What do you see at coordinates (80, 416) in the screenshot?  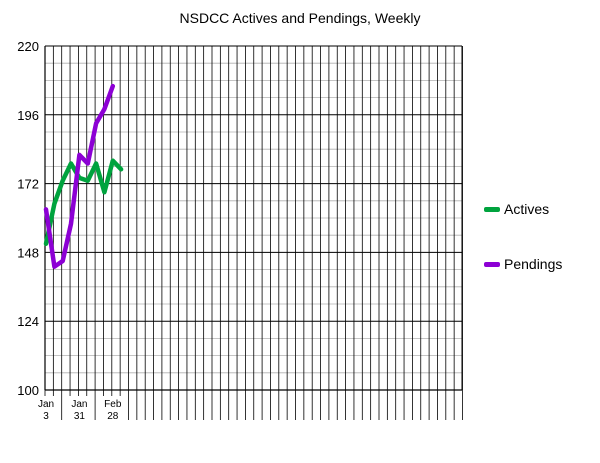 I see `x-tick-label: 31` at bounding box center [80, 416].